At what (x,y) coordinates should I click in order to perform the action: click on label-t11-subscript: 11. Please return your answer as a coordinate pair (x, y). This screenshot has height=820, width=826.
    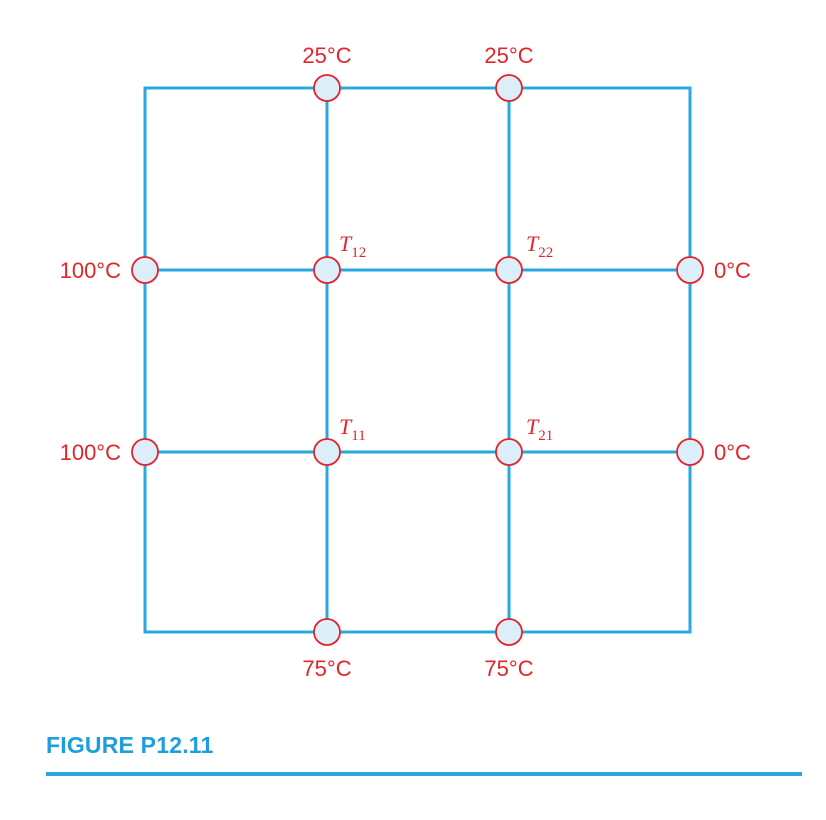
    Looking at the image, I should click on (358, 436).